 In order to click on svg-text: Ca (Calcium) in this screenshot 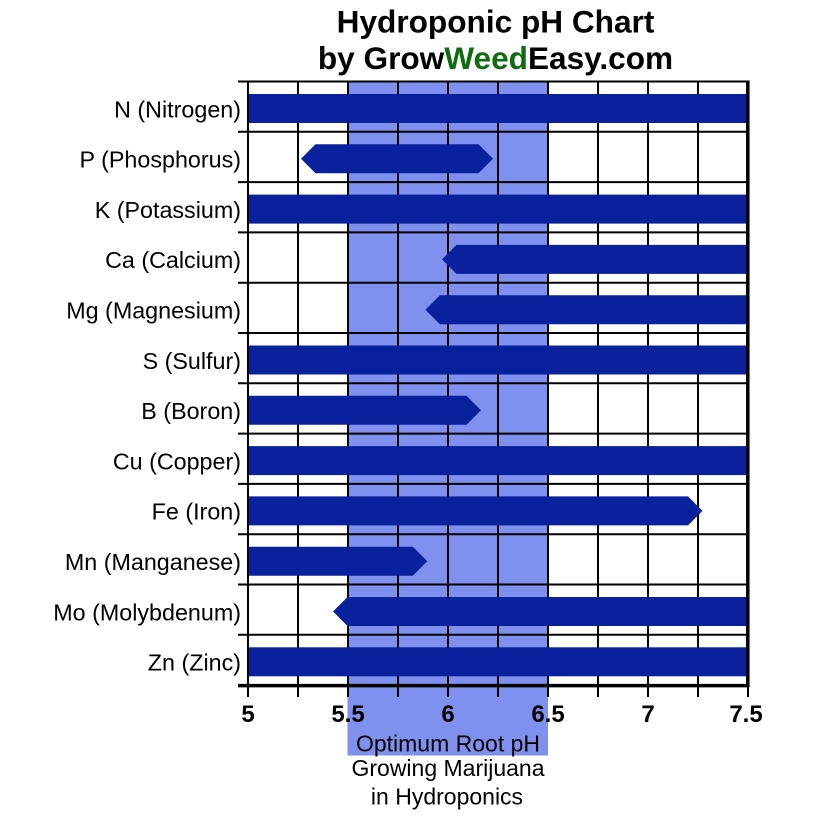, I will do `click(173, 260)`.